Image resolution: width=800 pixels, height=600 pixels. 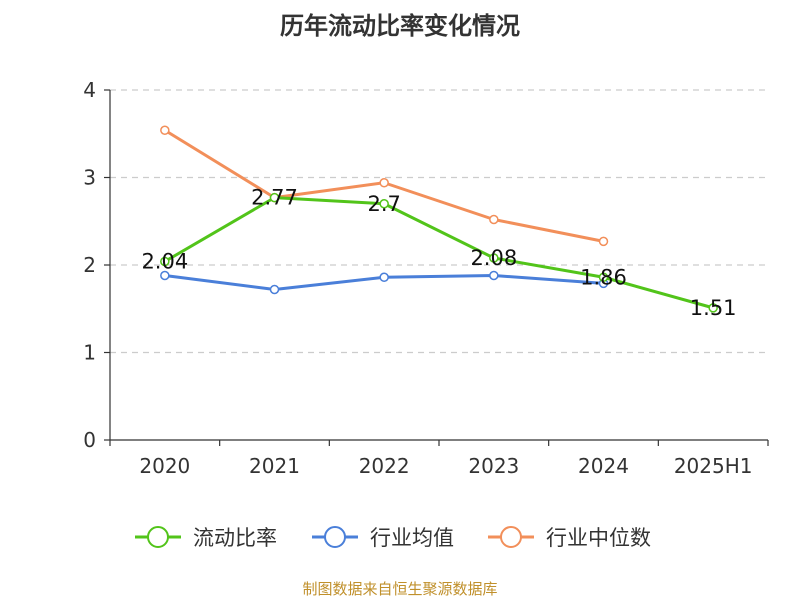 I want to click on legend-label: 行业中位数, so click(x=598, y=538).